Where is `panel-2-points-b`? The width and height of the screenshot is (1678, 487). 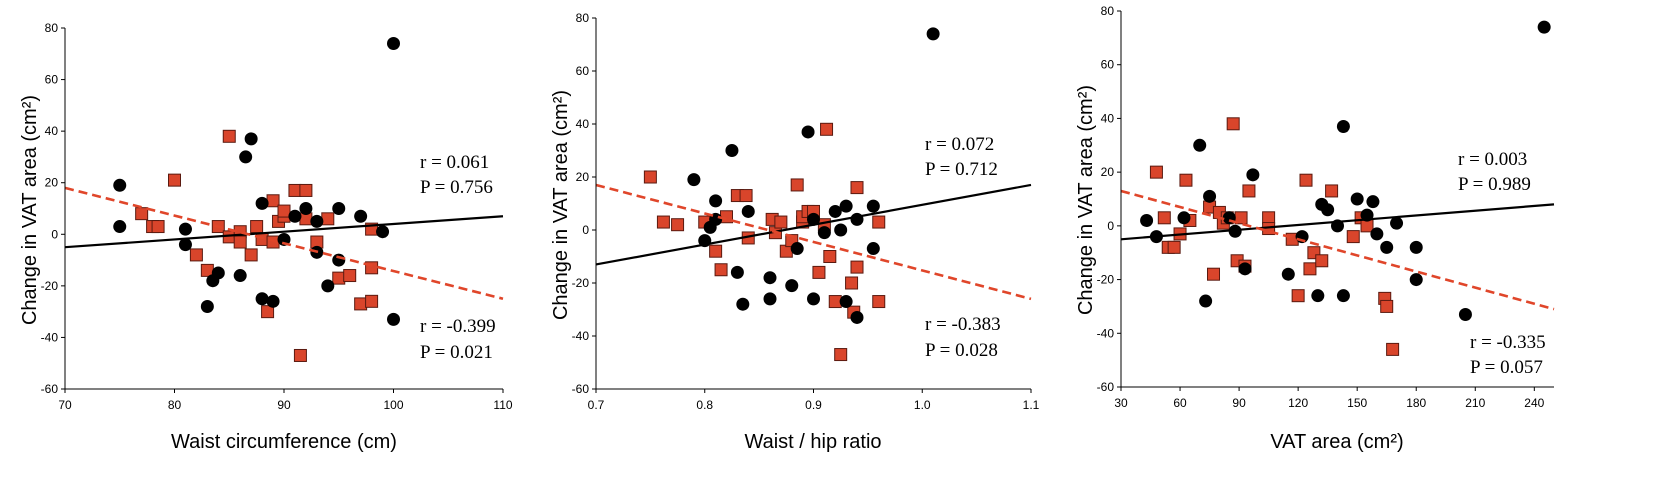
panel-2-points-b is located at coordinates (764, 242).